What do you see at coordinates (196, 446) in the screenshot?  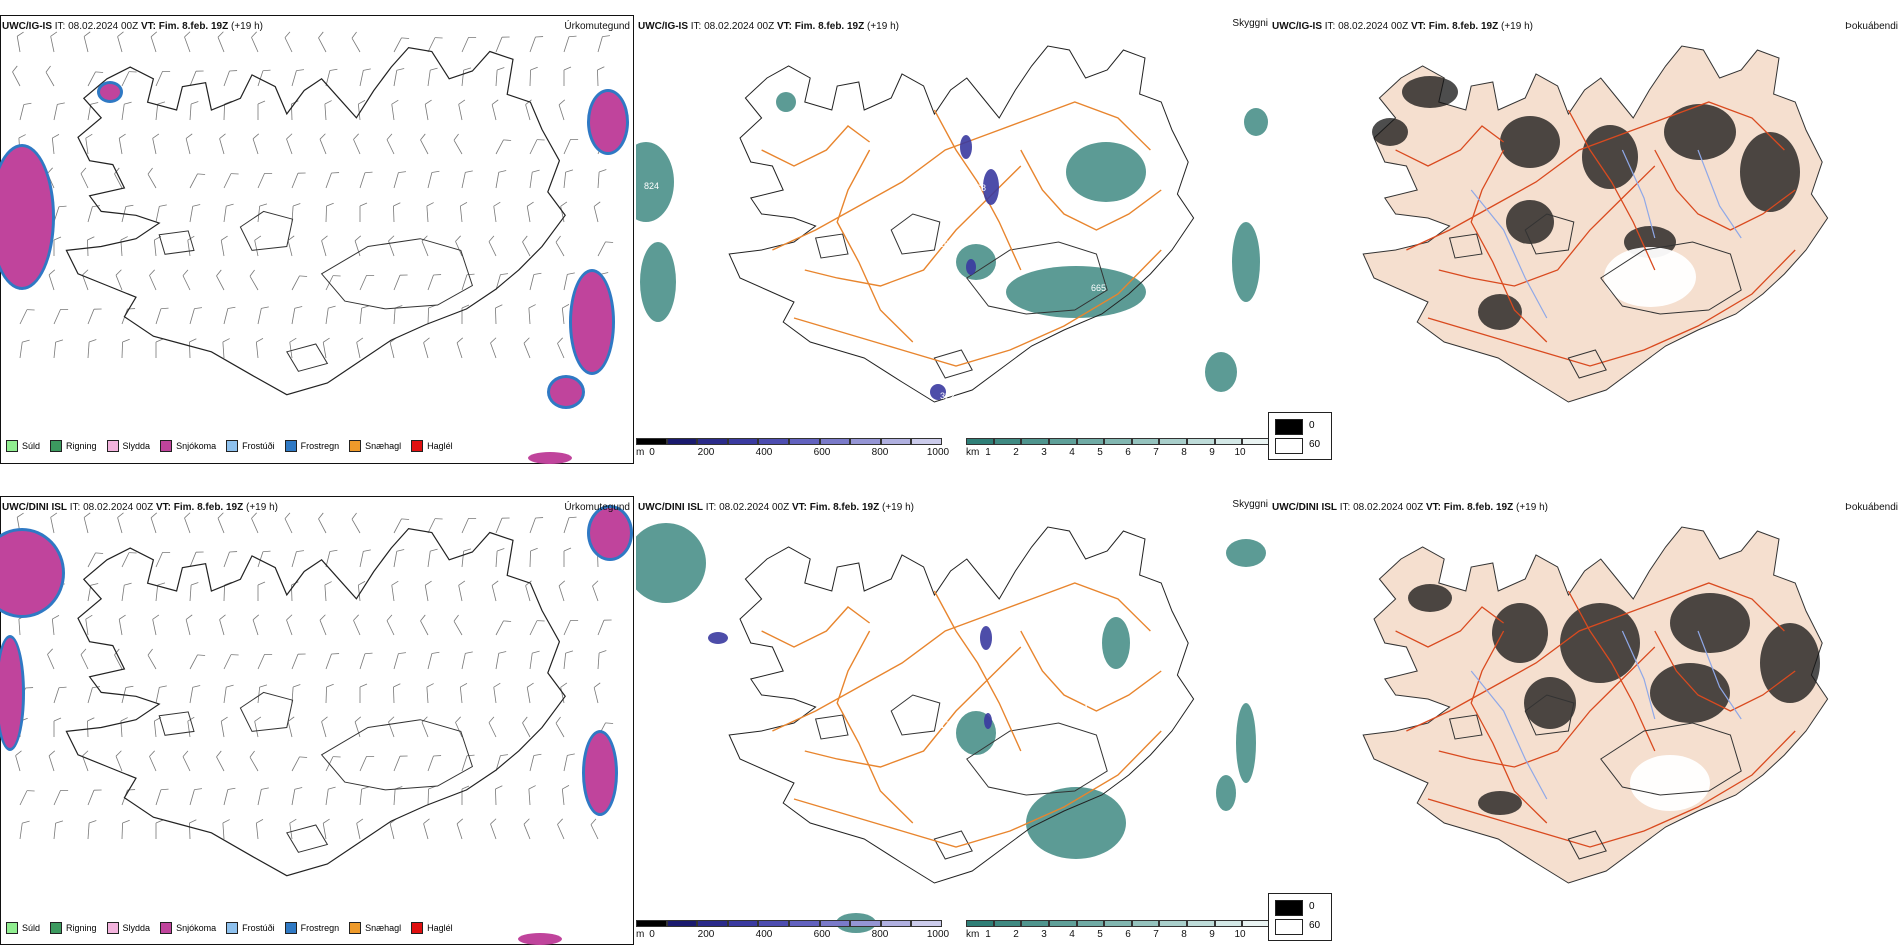 I see `precip-legend-label: Snjókoma` at bounding box center [196, 446].